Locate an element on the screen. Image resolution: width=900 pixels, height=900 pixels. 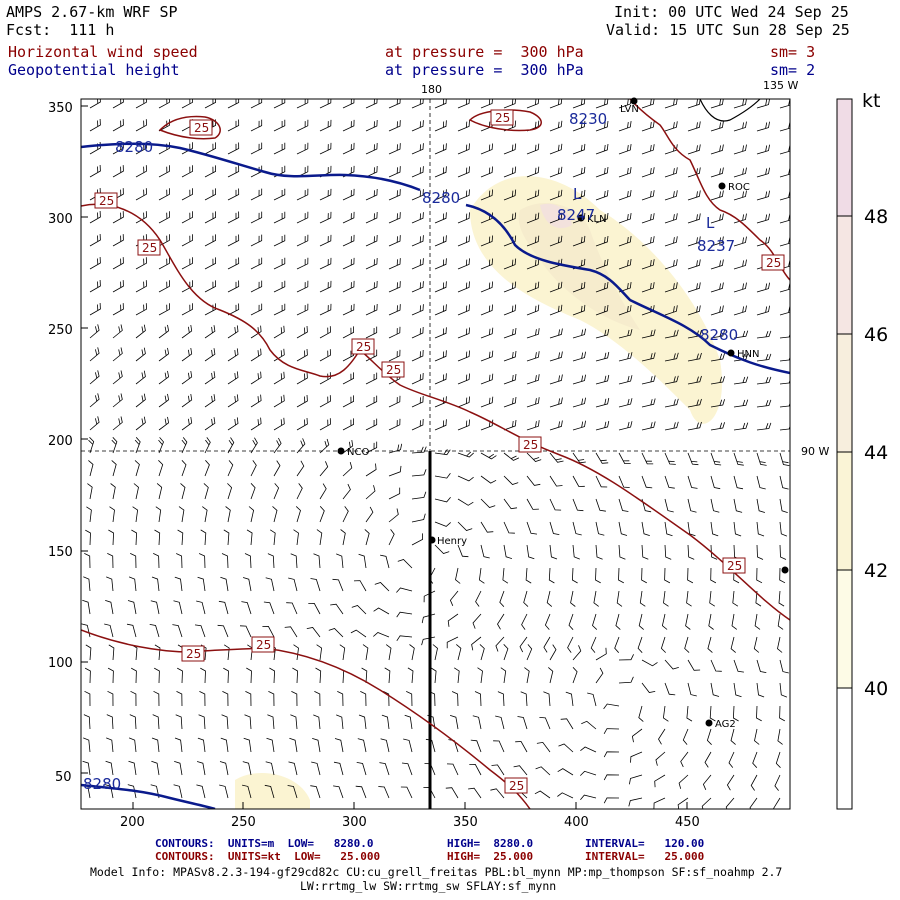
colorbar-label: 40 is located at coordinates (876, 689).